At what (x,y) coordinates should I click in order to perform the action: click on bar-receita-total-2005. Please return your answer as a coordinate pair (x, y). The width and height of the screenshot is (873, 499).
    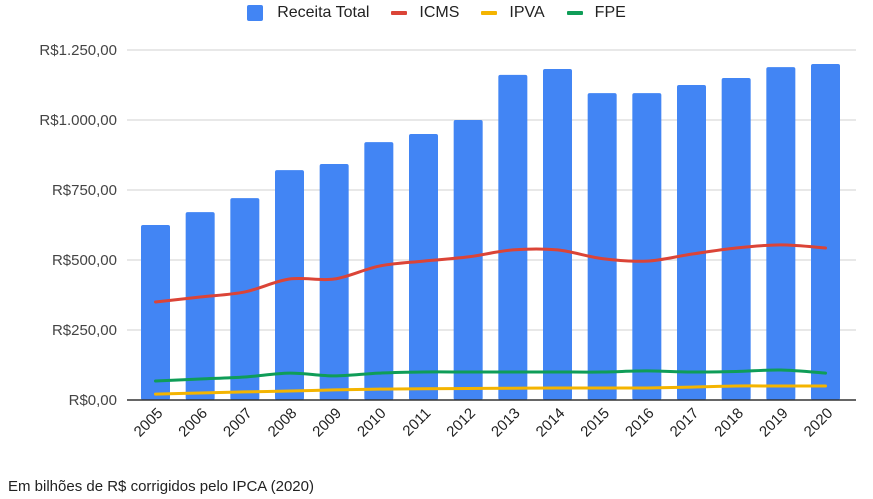
    Looking at the image, I should click on (155, 312).